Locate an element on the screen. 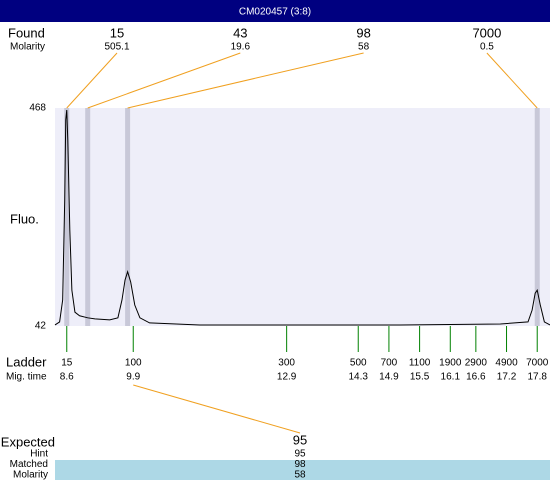 The width and height of the screenshot is (550, 480). ladder-label: Ladder is located at coordinates (26, 361).